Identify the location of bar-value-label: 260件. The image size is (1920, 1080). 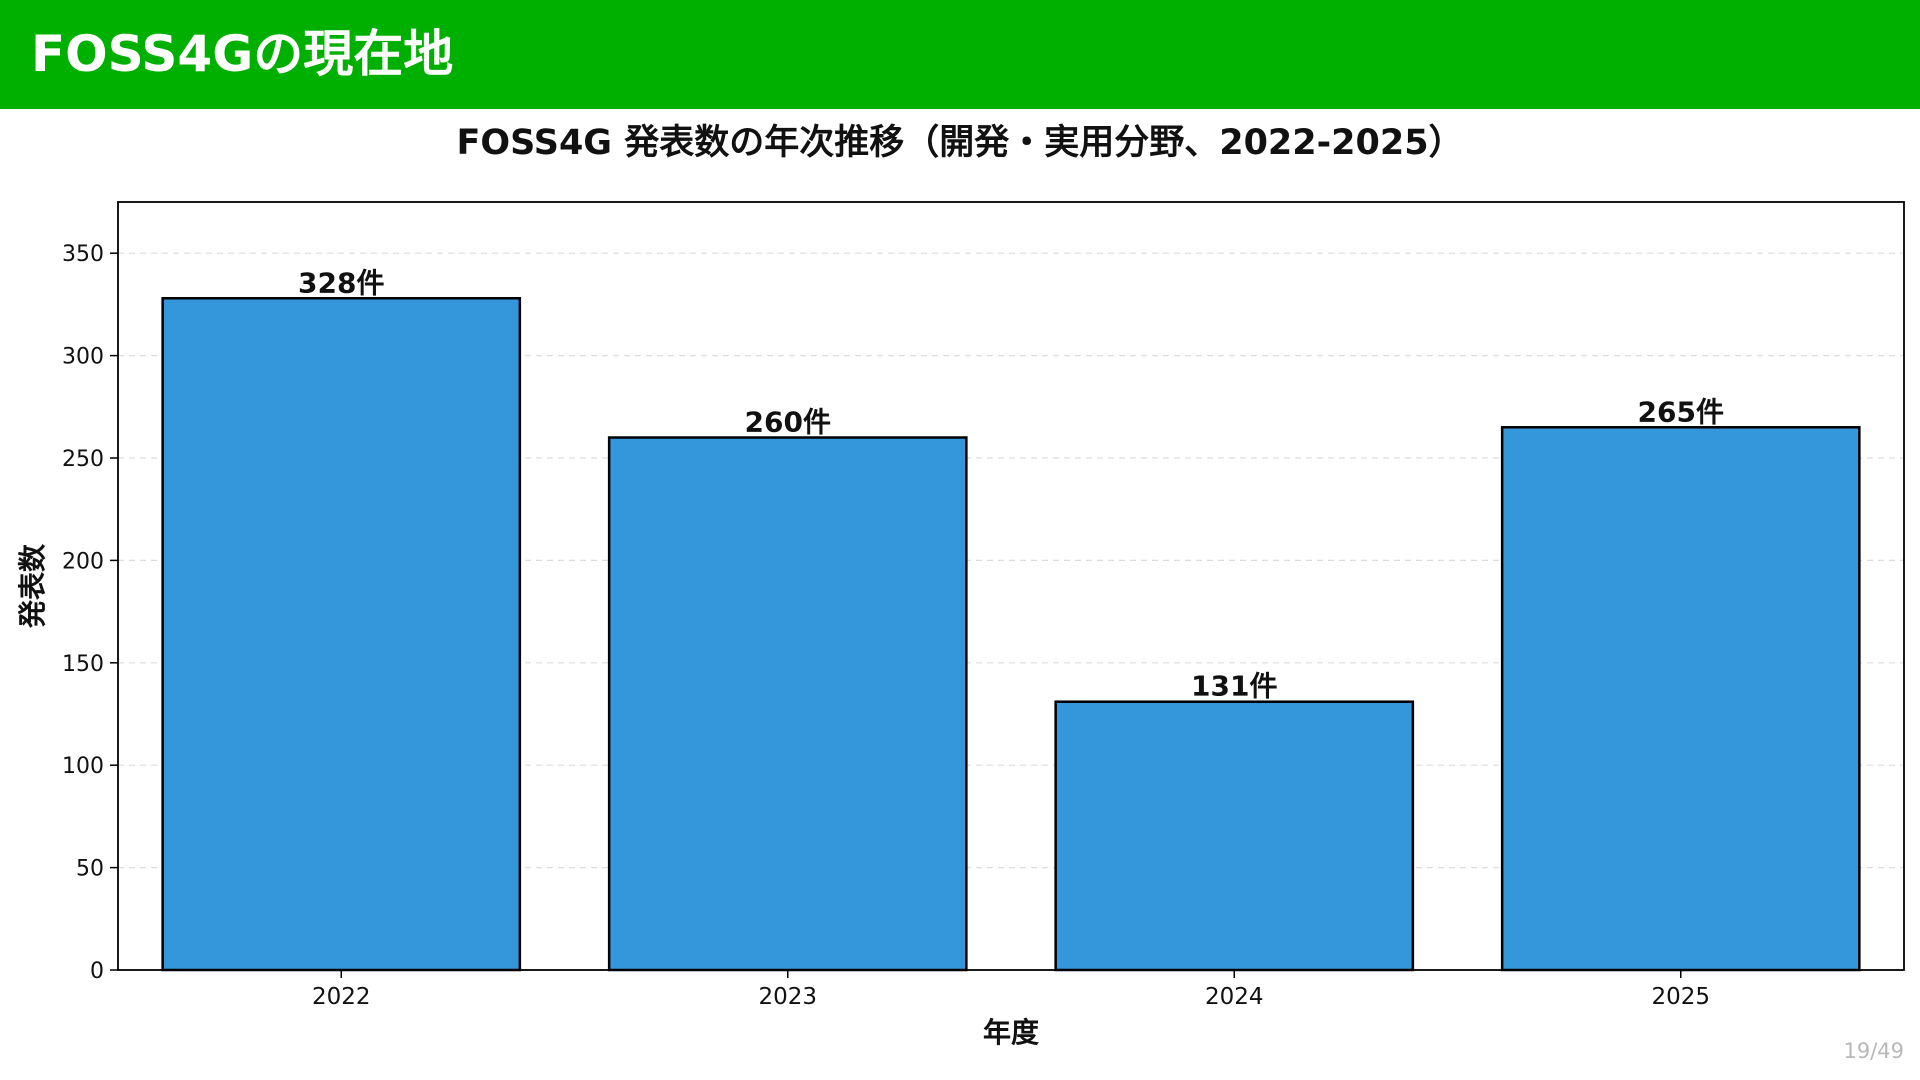
(788, 422).